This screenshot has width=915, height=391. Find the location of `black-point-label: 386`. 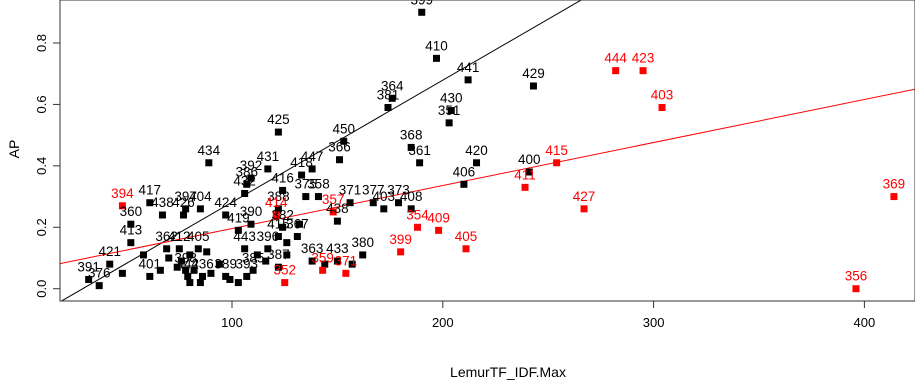

black-point-label: 386 is located at coordinates (247, 171).